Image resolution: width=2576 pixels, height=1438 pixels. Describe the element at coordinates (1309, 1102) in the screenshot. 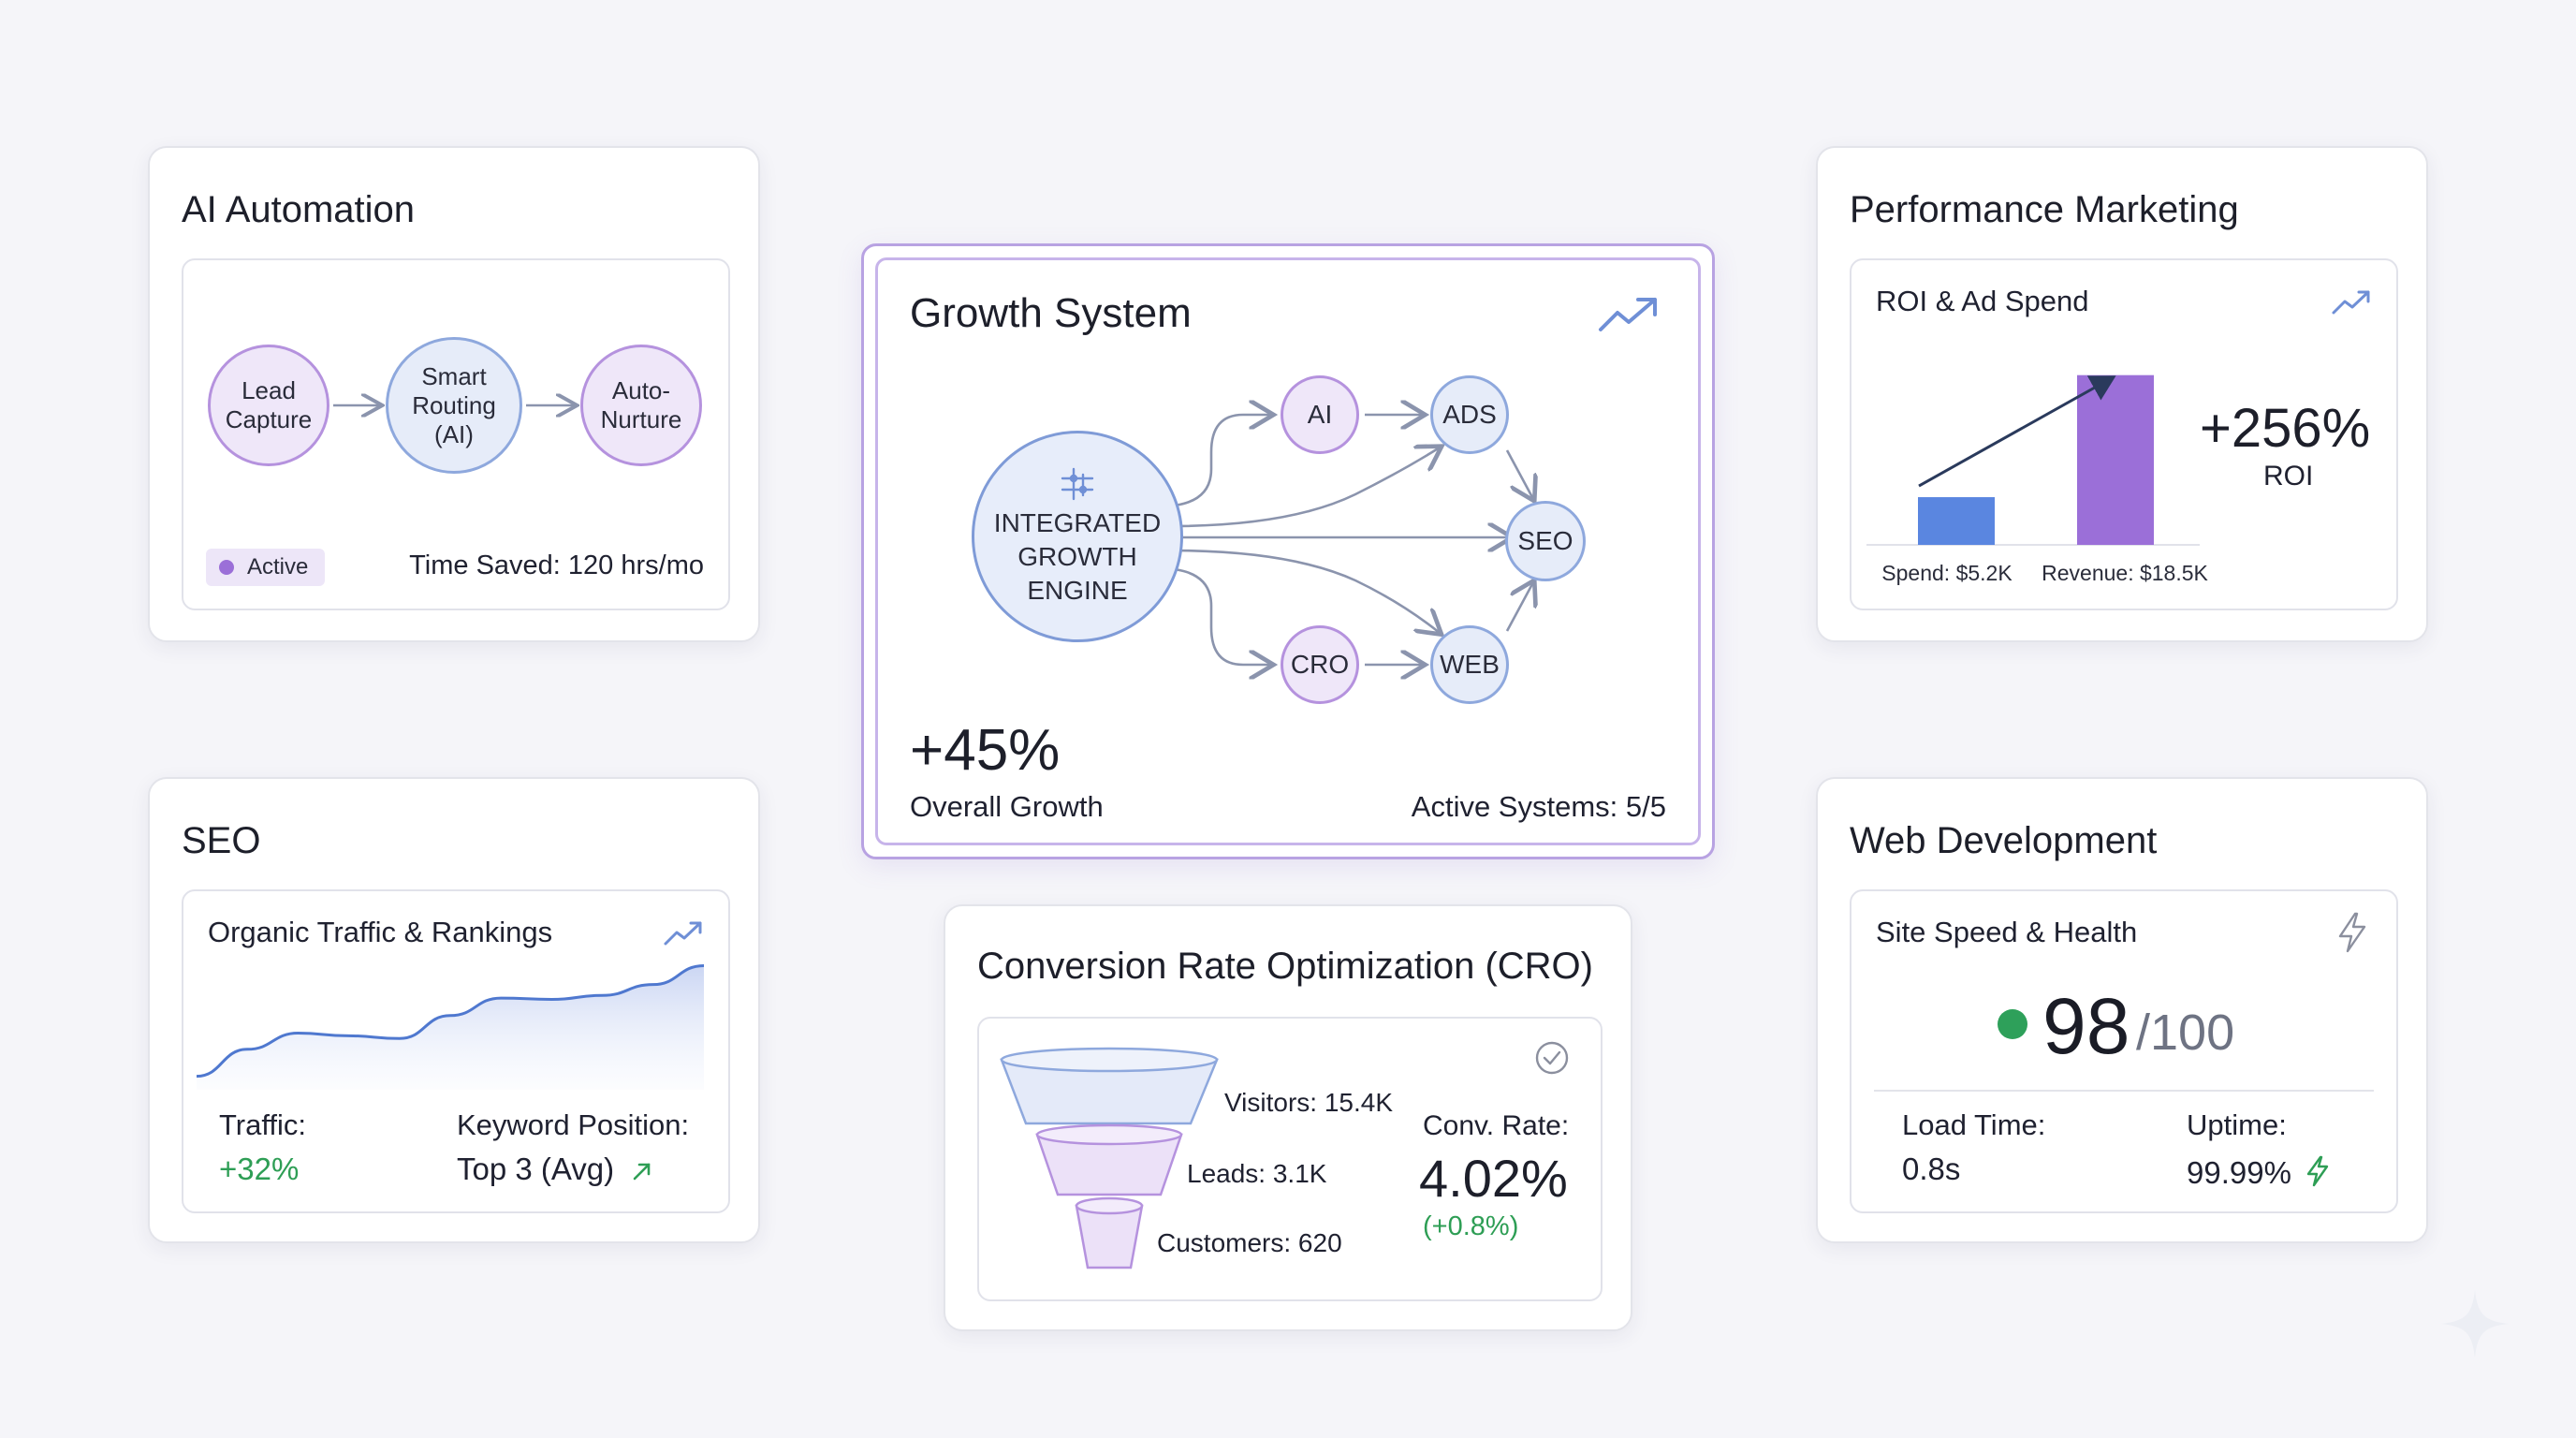

I see `funnel-visitors: Visitors: 15.4K` at that location.